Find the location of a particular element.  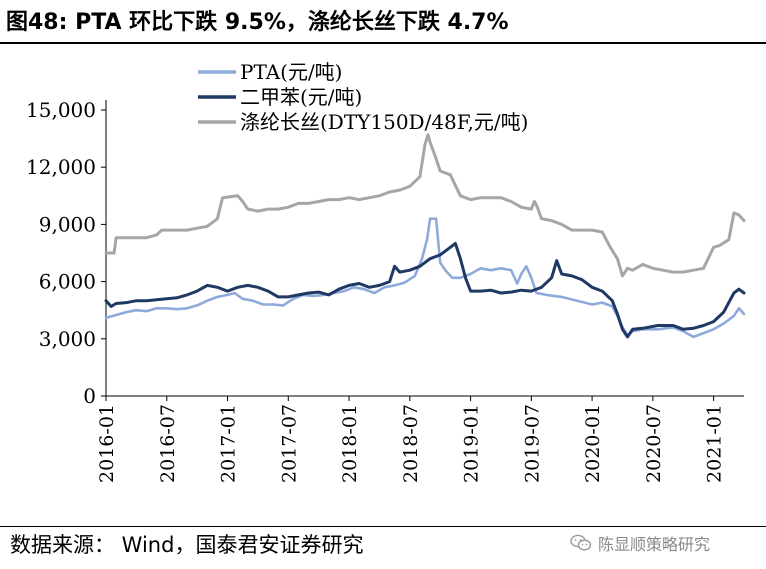

watermark-text: 陈显顺策略研究 is located at coordinates (654, 544).